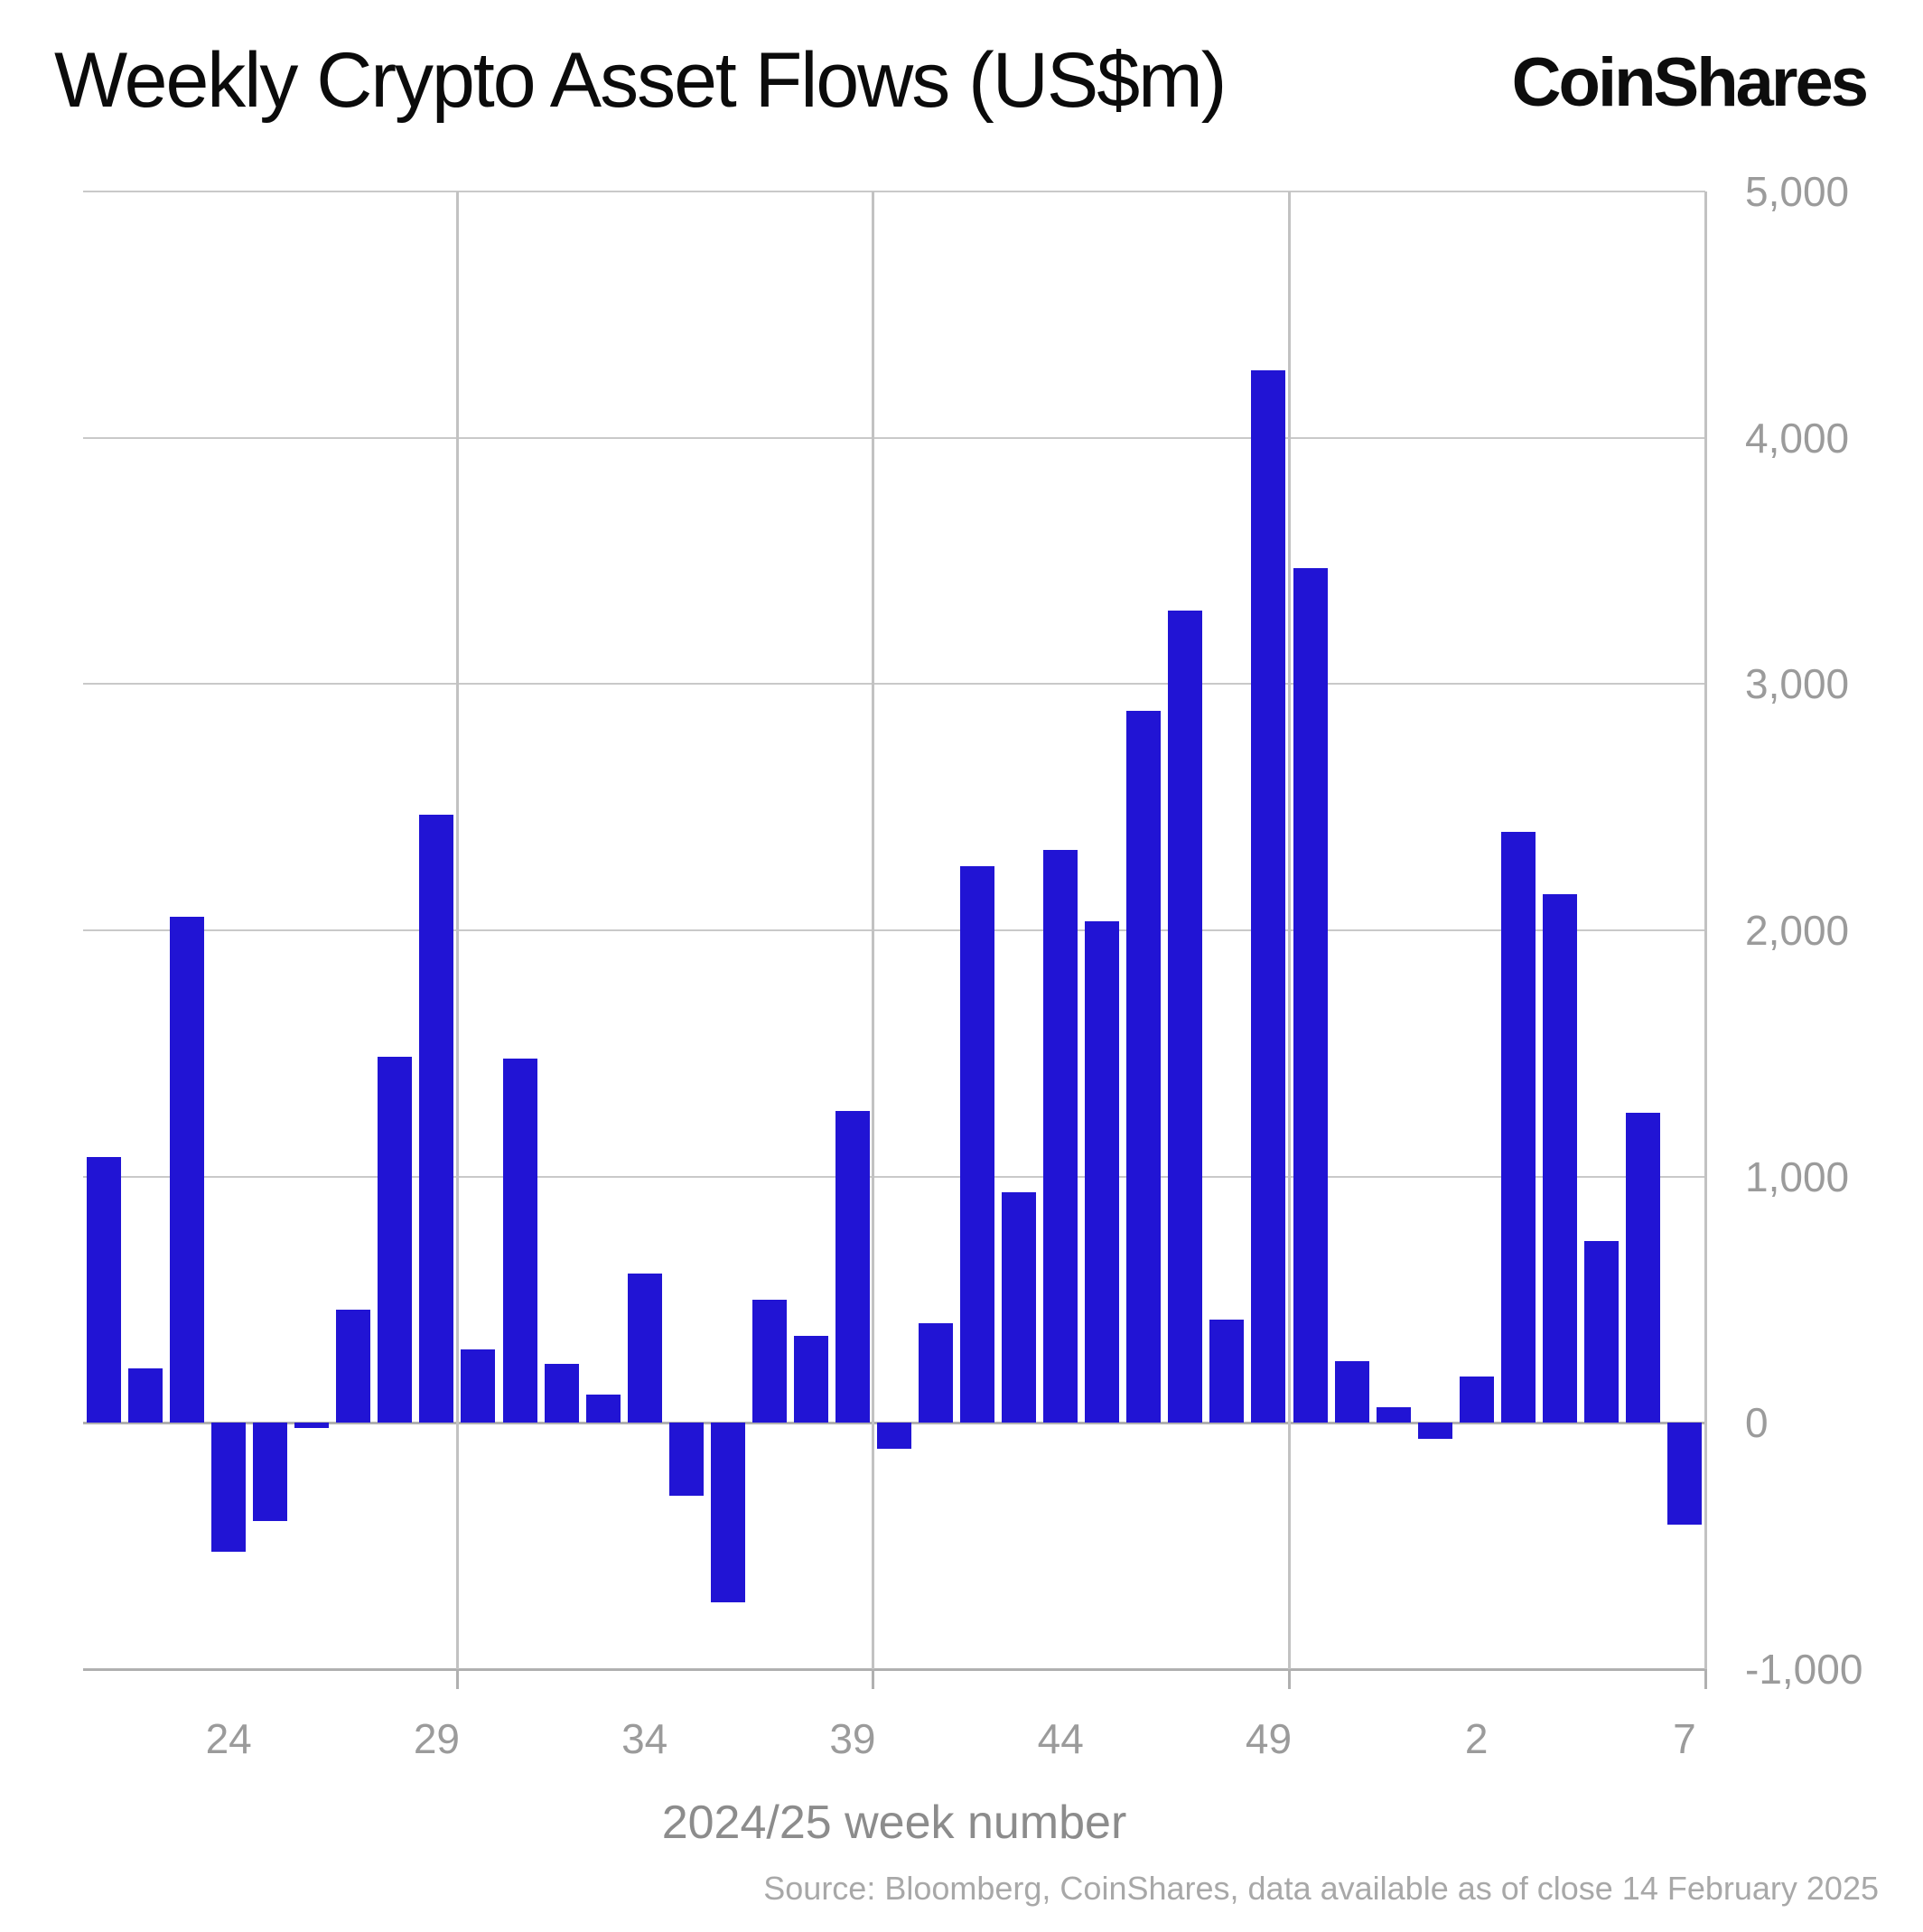 The width and height of the screenshot is (1923, 1932). I want to click on gridline-y-2000, so click(894, 930).